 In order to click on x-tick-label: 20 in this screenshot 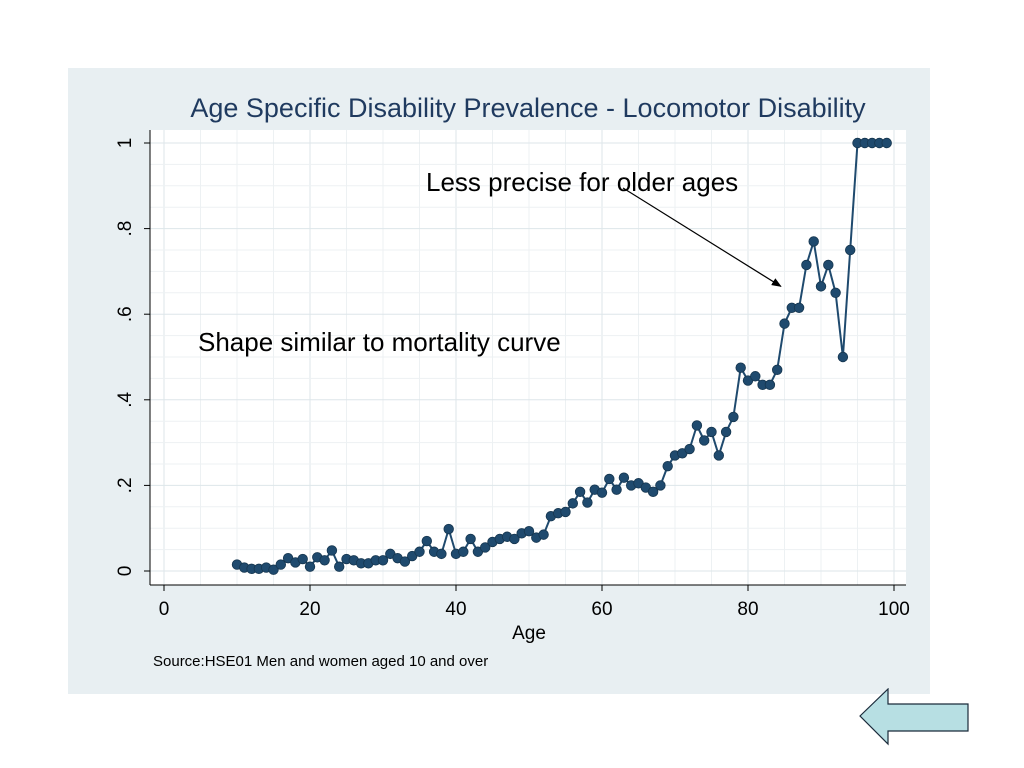, I will do `click(309, 609)`.